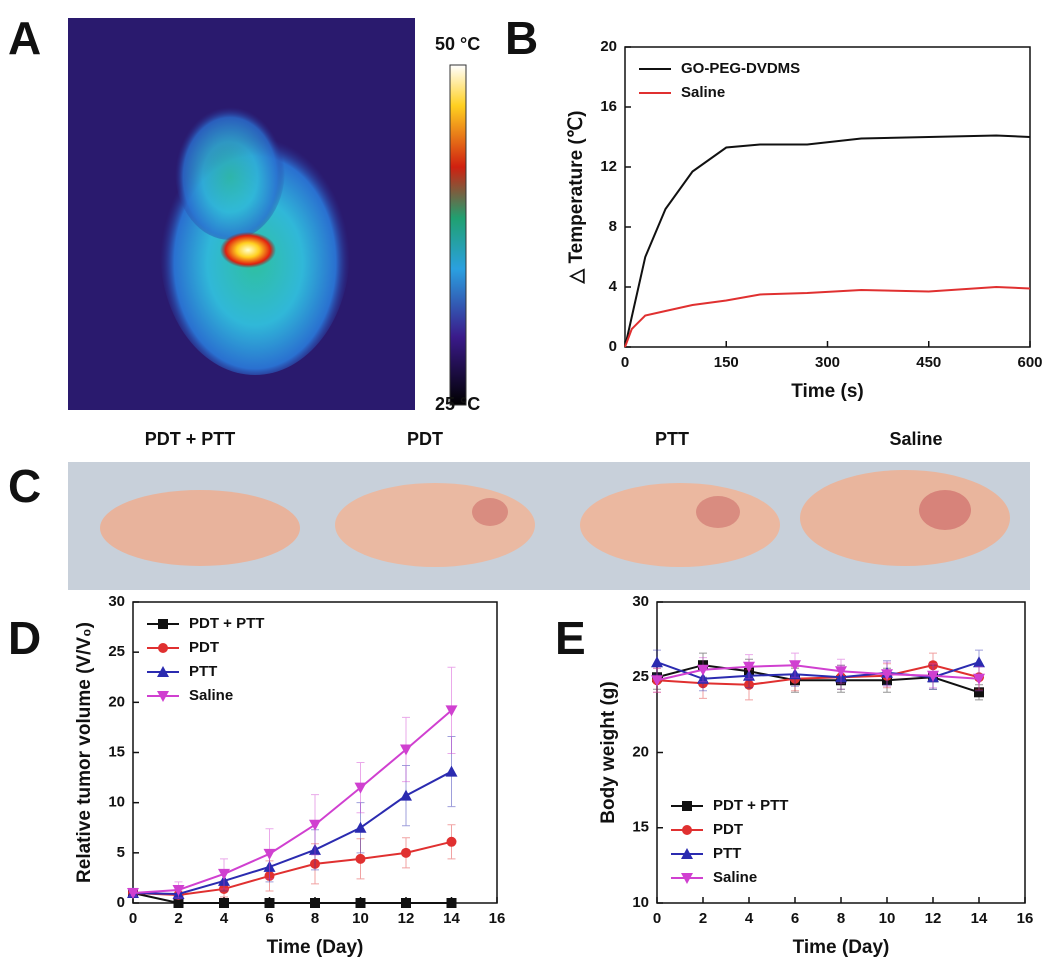  I want to click on panel-letter: A, so click(24, 38).